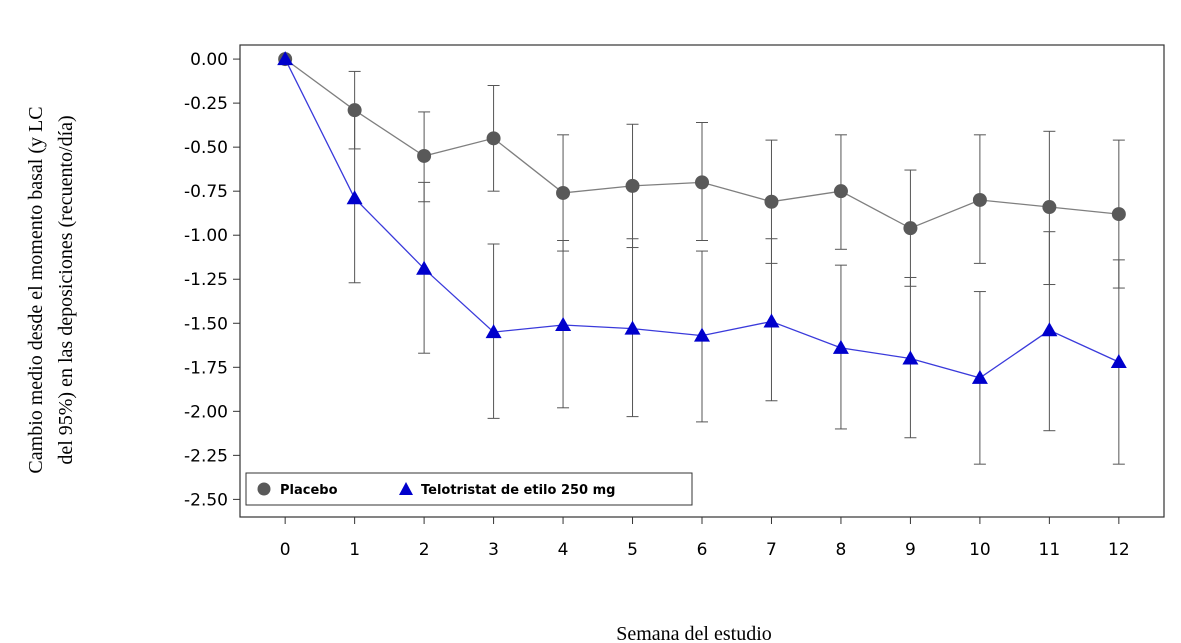  I want to click on y-tick-label-4: -1.00, so click(206, 236).